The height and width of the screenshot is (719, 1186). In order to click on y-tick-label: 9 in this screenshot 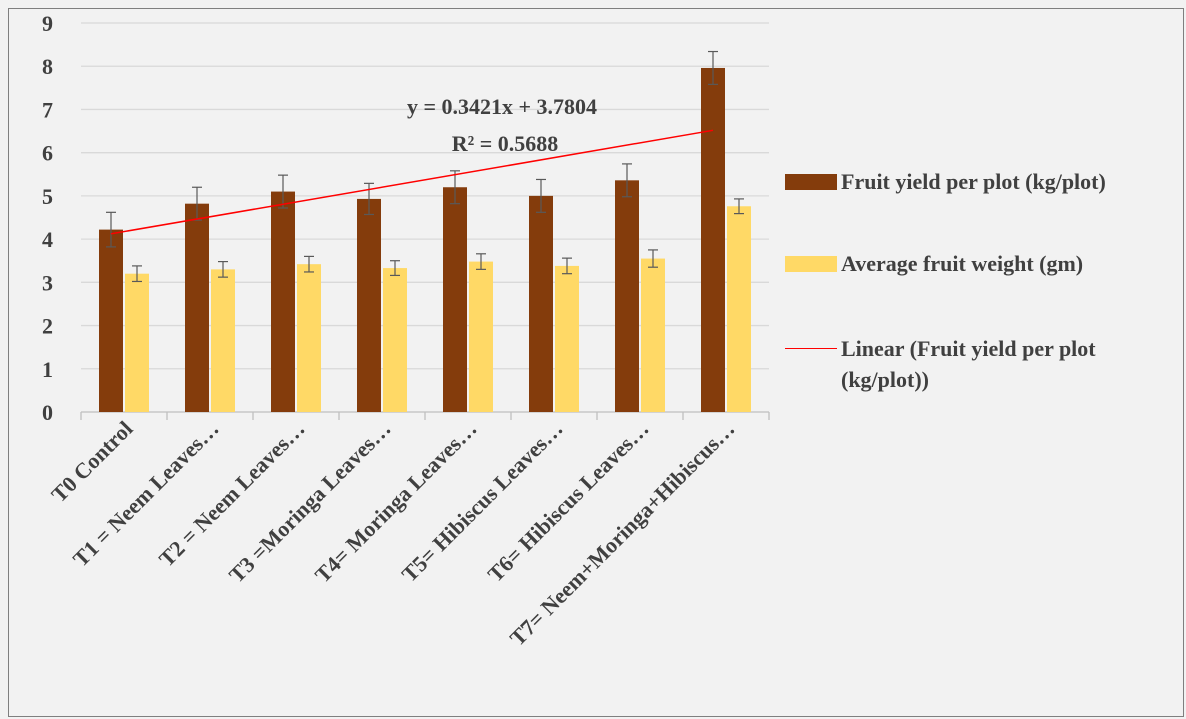, I will do `click(47, 23)`.